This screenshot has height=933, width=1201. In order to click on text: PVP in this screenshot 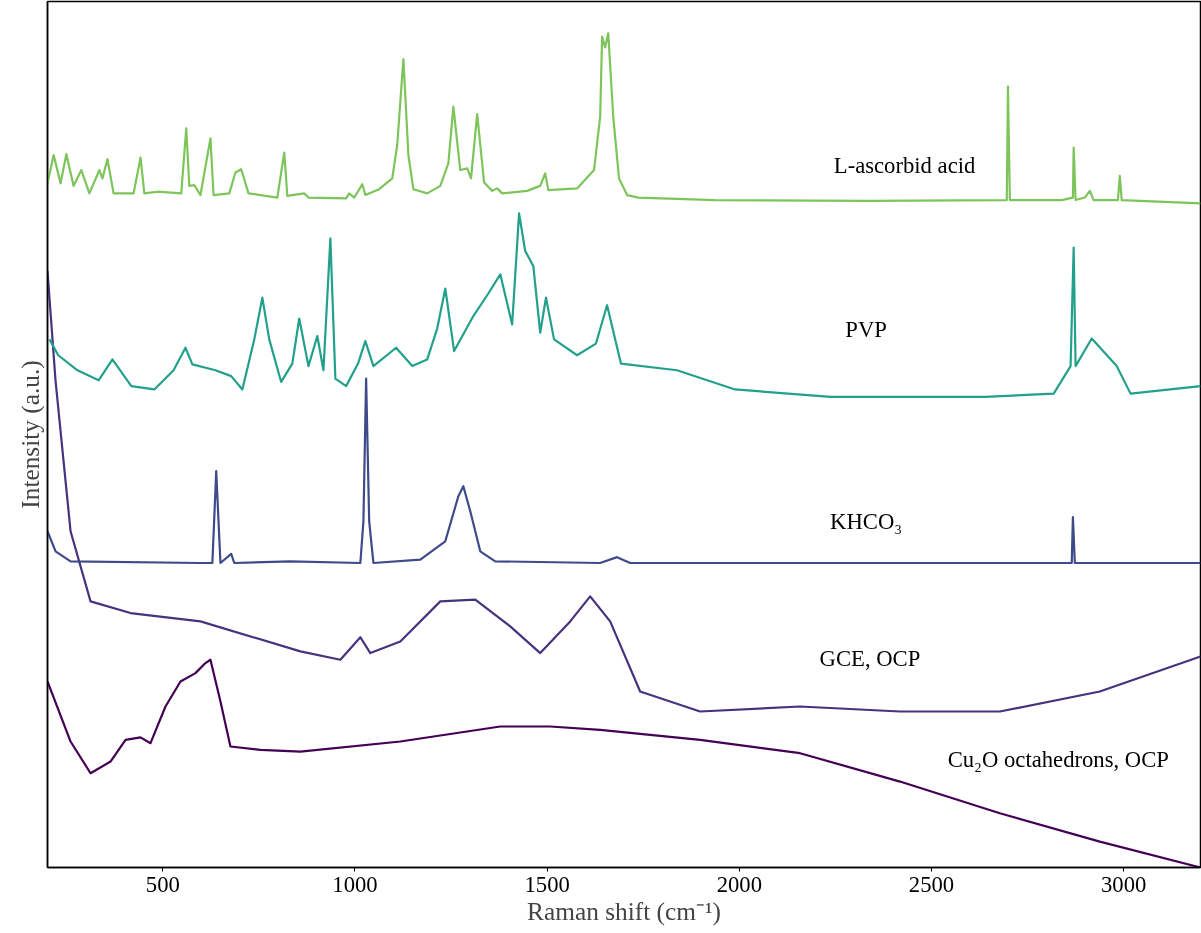, I will do `click(866, 329)`.